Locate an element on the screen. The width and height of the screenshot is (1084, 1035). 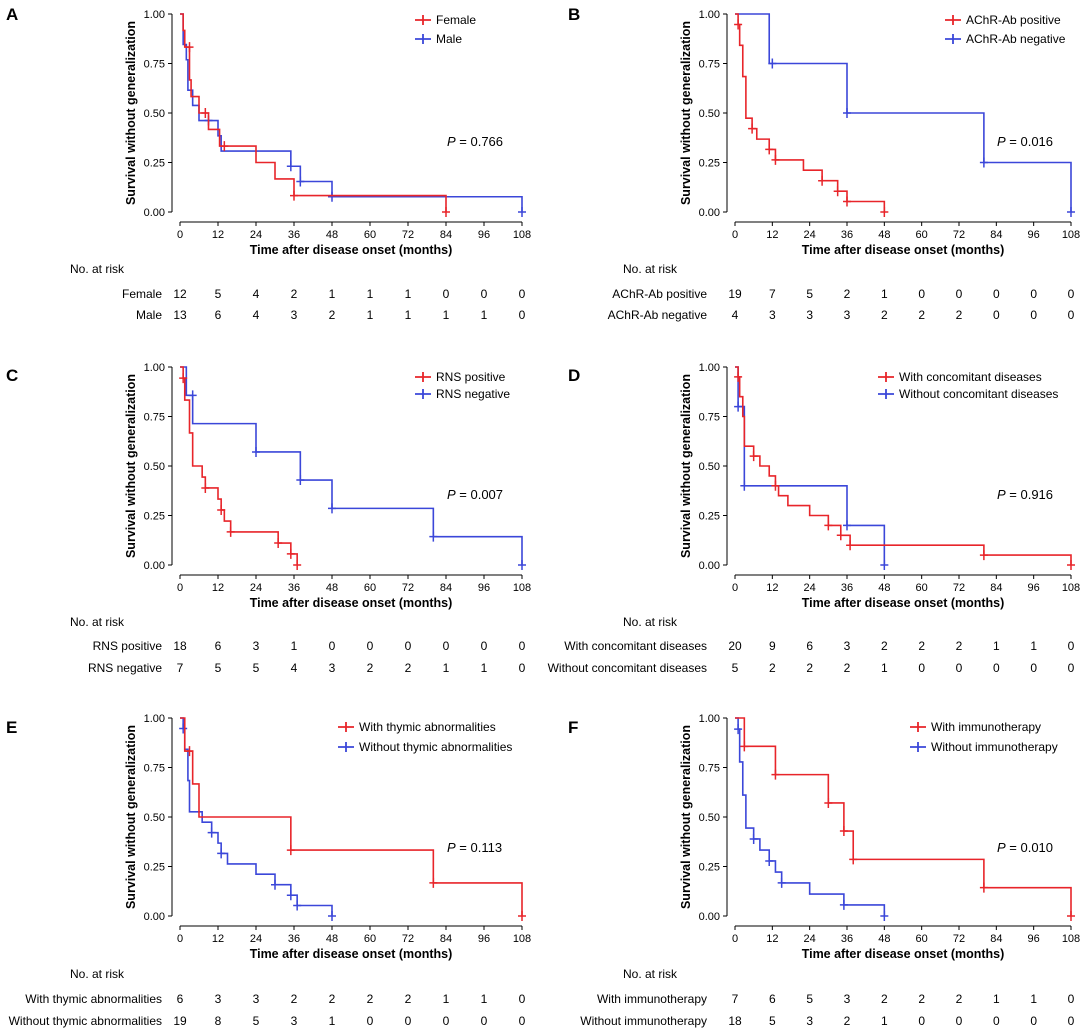
risk-row-label: With thymic abnormalities is located at coordinates (93, 999).